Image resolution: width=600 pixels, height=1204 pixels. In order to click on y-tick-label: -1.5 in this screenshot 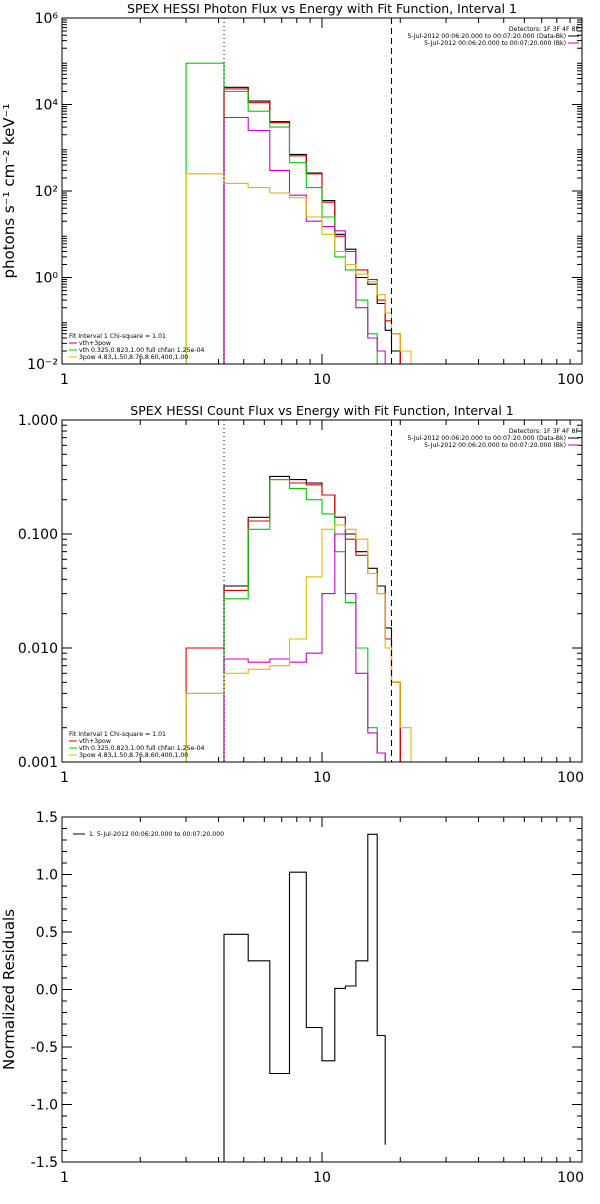, I will do `click(44, 1163)`.